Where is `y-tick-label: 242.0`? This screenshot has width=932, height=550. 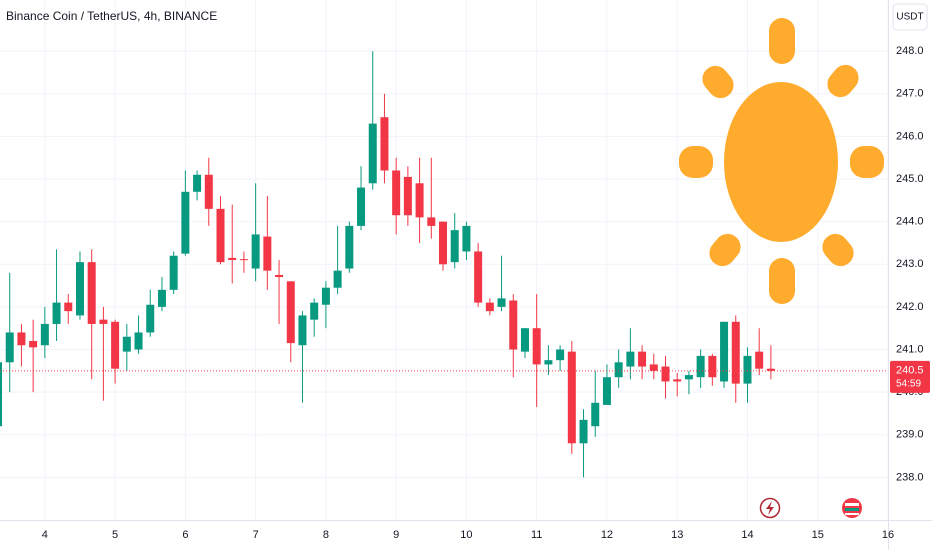
y-tick-label: 242.0 is located at coordinates (910, 307).